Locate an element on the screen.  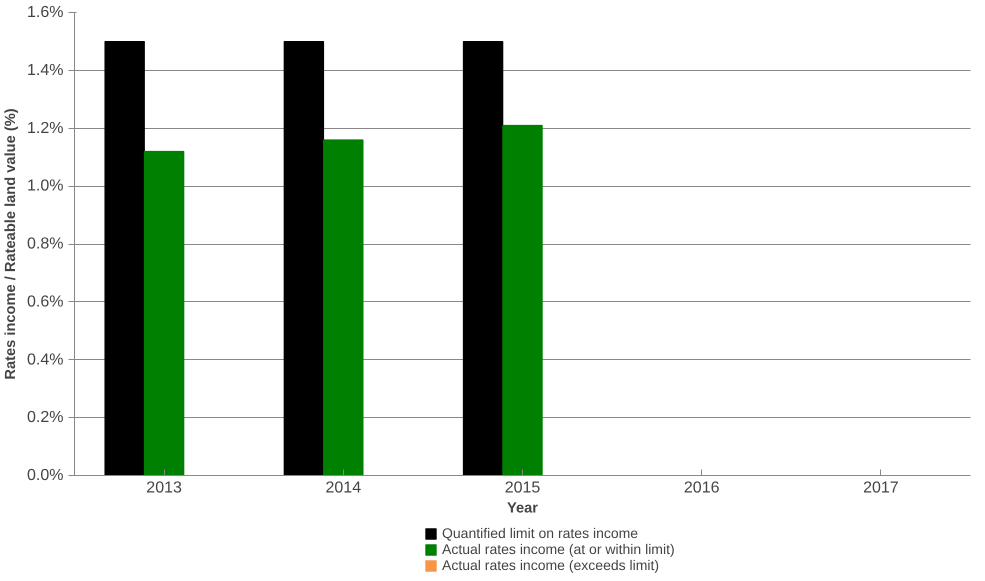
y-tick-label: 0.2% is located at coordinates (45, 417).